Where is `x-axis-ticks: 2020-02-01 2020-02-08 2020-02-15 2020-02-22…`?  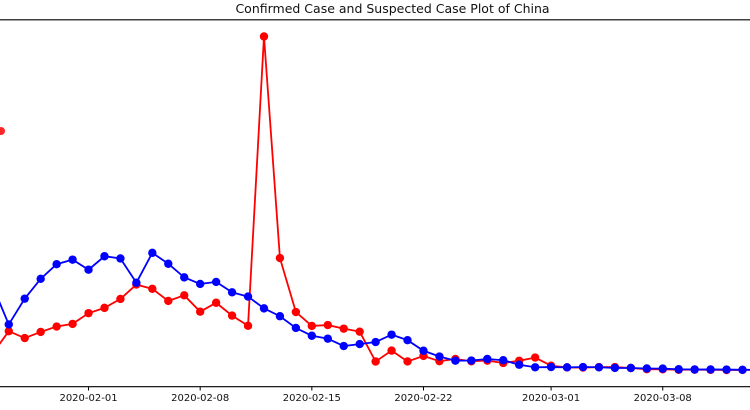 x-axis-ticks: 2020-02-01 2020-02-08 2020-02-15 2020-02-22… is located at coordinates (375, 395).